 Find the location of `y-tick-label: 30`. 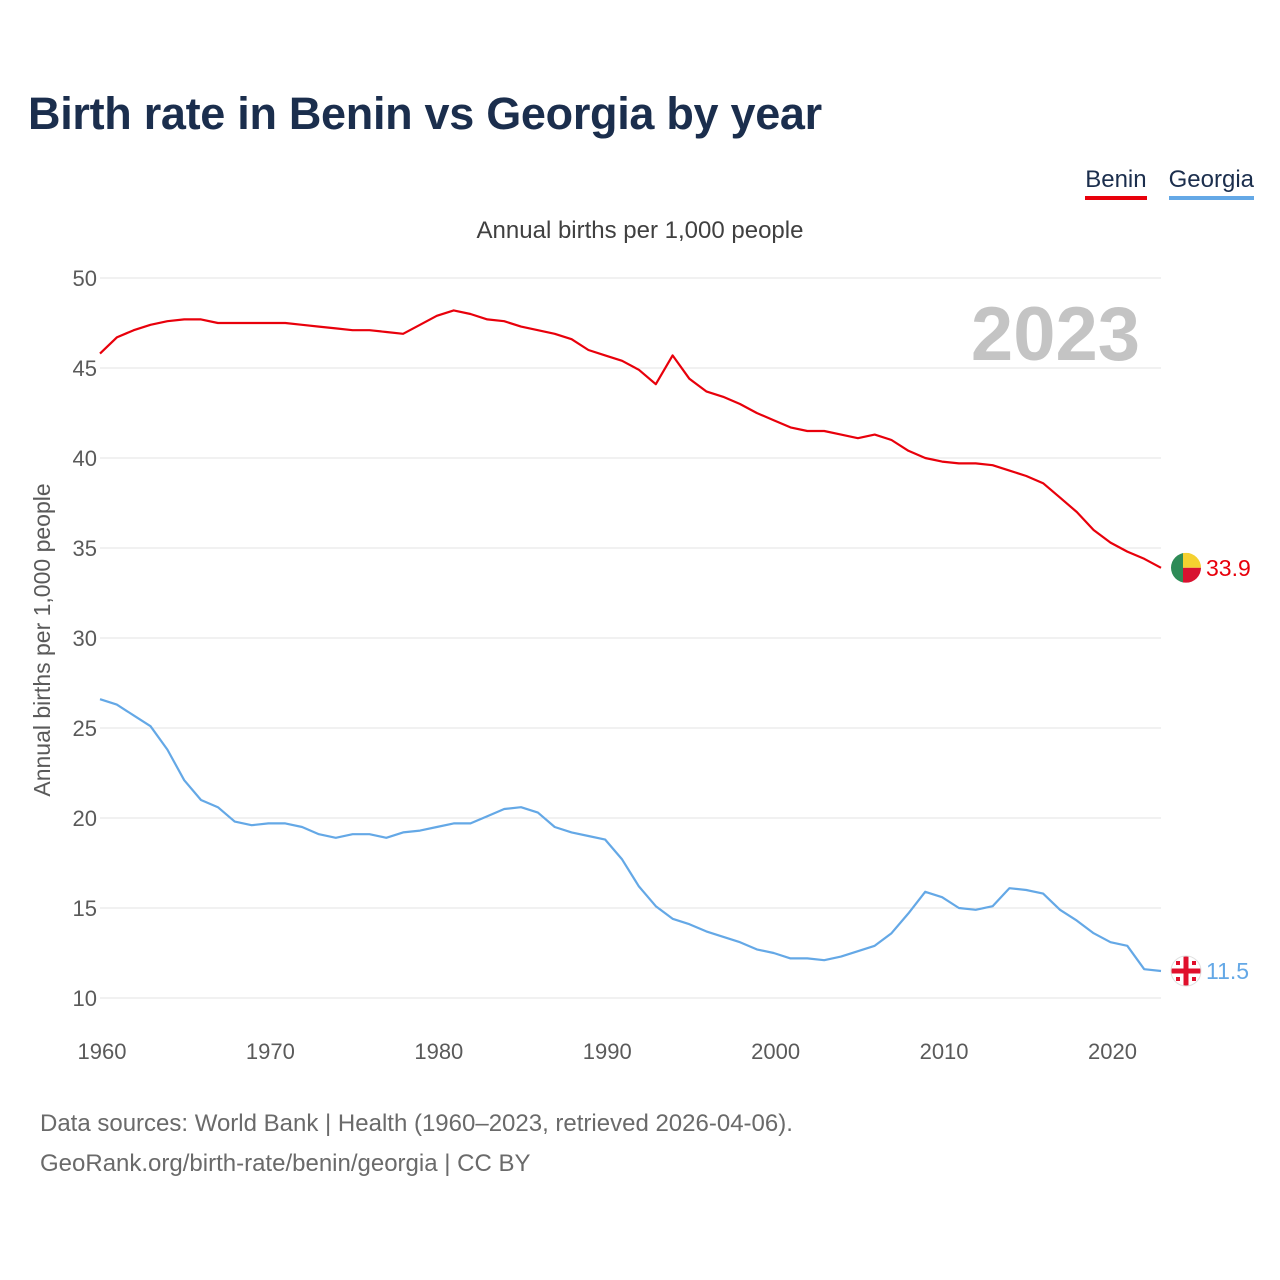

y-tick-label: 30 is located at coordinates (85, 638).